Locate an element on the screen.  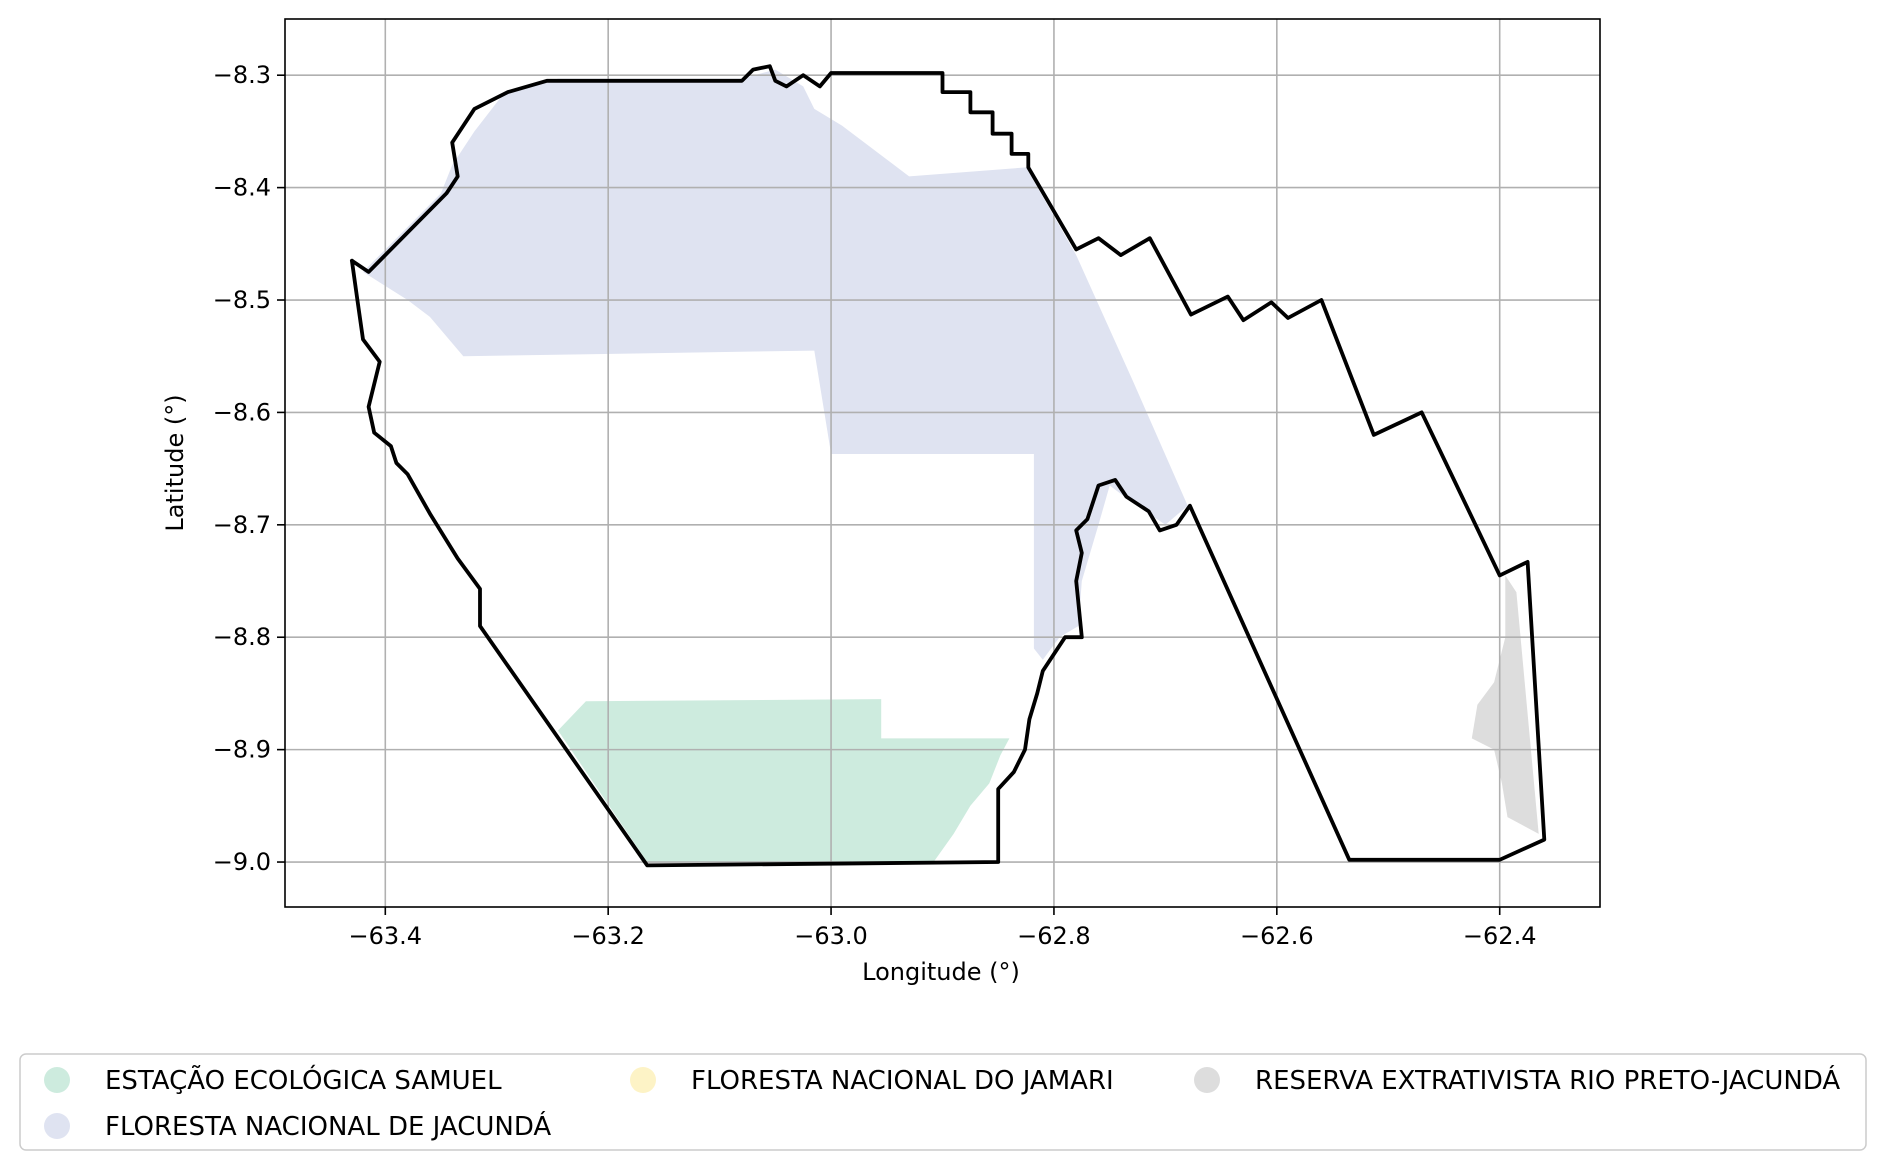
area-reserva-extrativista-rio-preto-jacunda is located at coordinates (1505, 704).